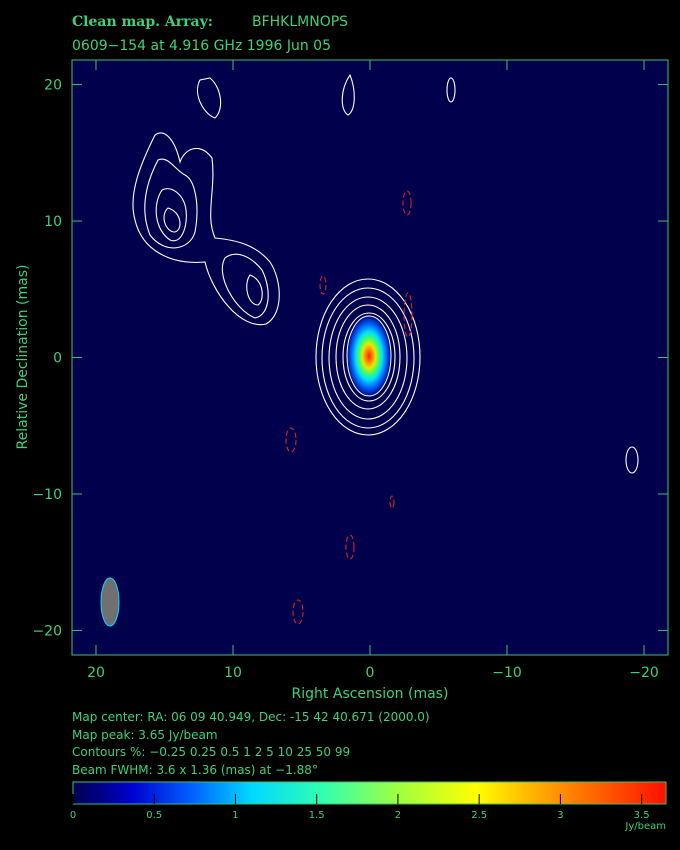 The image size is (680, 850). Describe the element at coordinates (201, 46) in the screenshot. I see `subtitle: 0609−154 at 4.916 GHz 1996 Jun 05` at that location.